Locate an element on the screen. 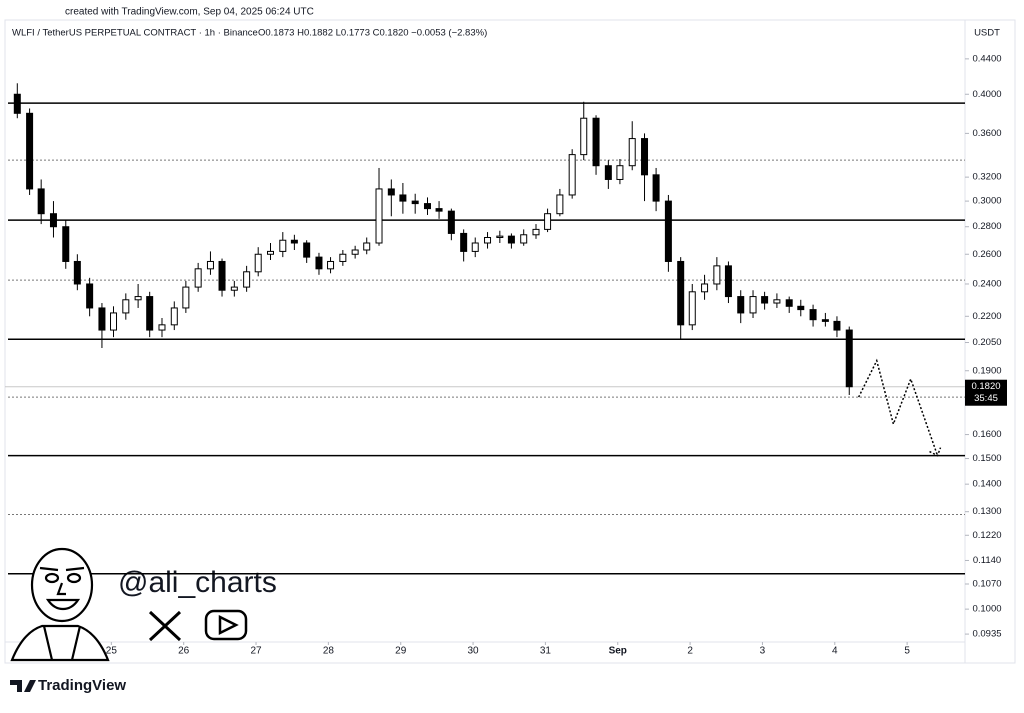 Image resolution: width=1024 pixels, height=713 pixels. y-tick-label: 0.1600 is located at coordinates (986, 434).